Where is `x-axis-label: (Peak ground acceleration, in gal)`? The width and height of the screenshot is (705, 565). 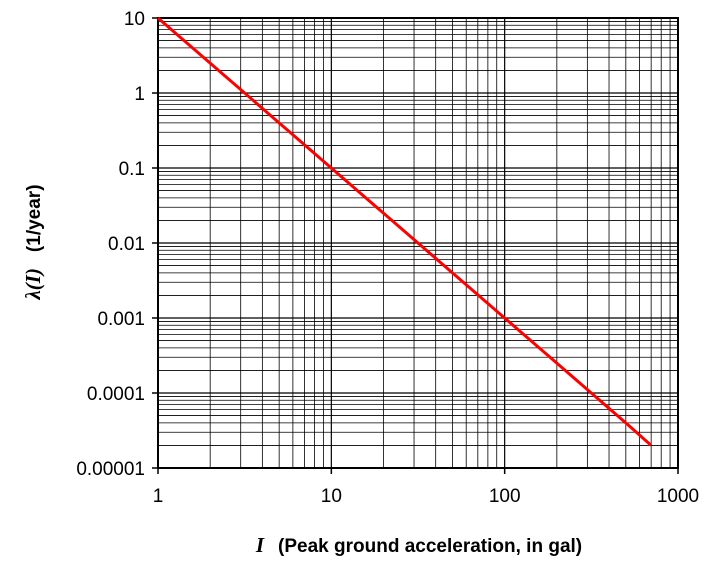 x-axis-label: (Peak ground acceleration, in gal) is located at coordinates (430, 546).